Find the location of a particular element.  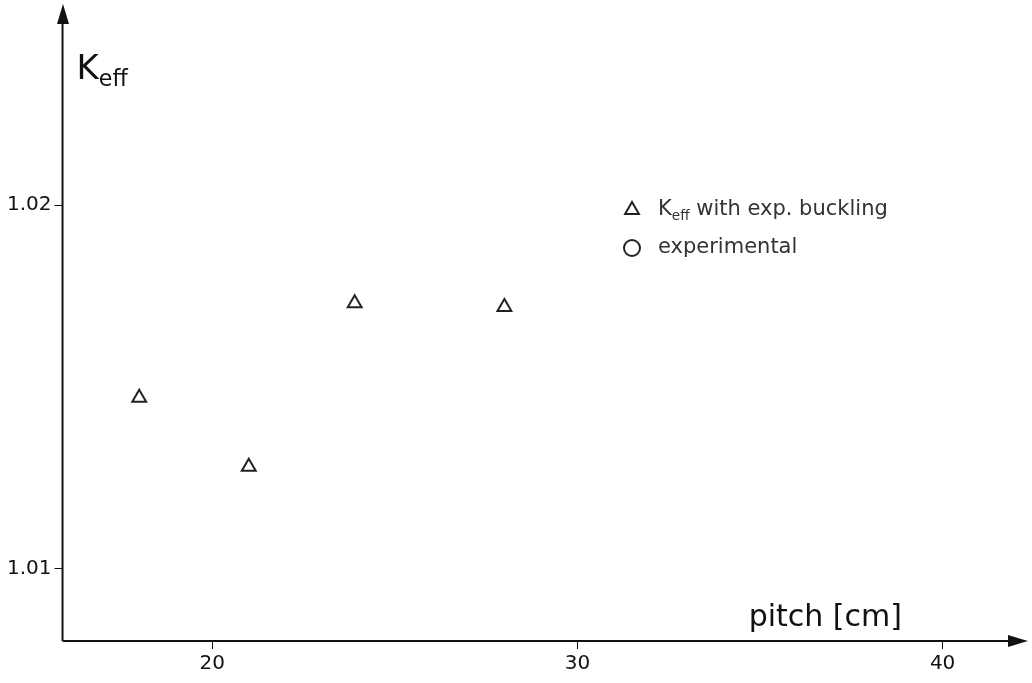

y-tick-label: 1.01 is located at coordinates (29, 566).